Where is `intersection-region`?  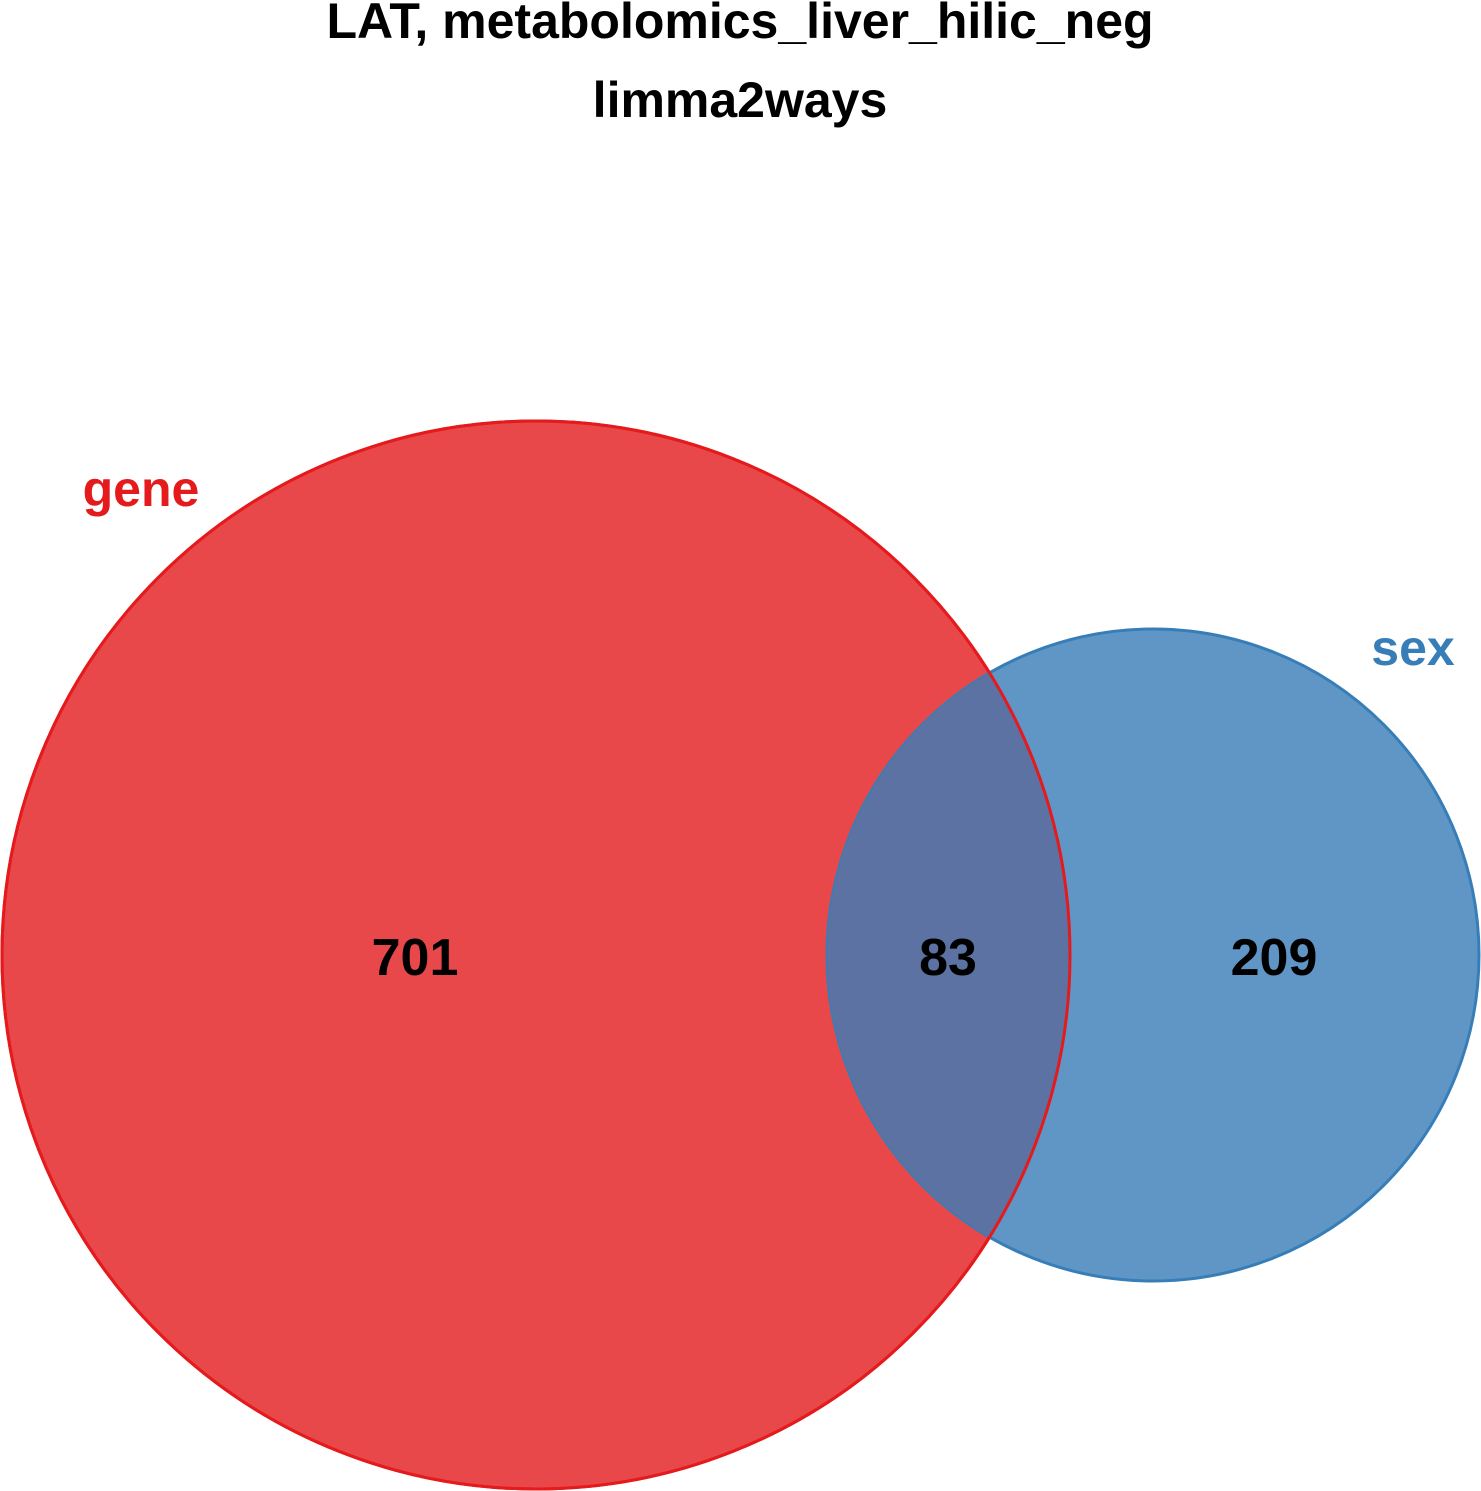
intersection-region is located at coordinates (948, 955).